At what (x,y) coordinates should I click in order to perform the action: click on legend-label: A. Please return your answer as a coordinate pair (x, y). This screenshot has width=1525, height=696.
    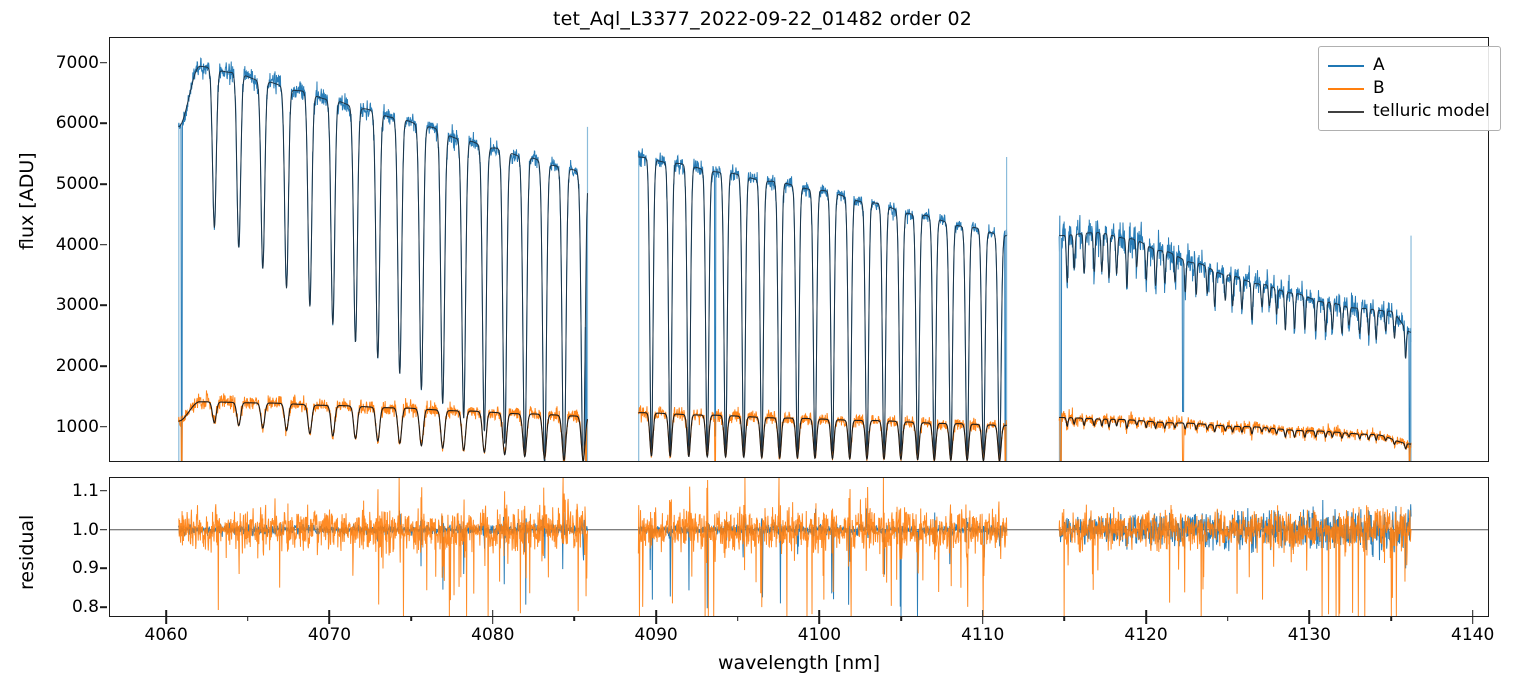
    Looking at the image, I should click on (1379, 65).